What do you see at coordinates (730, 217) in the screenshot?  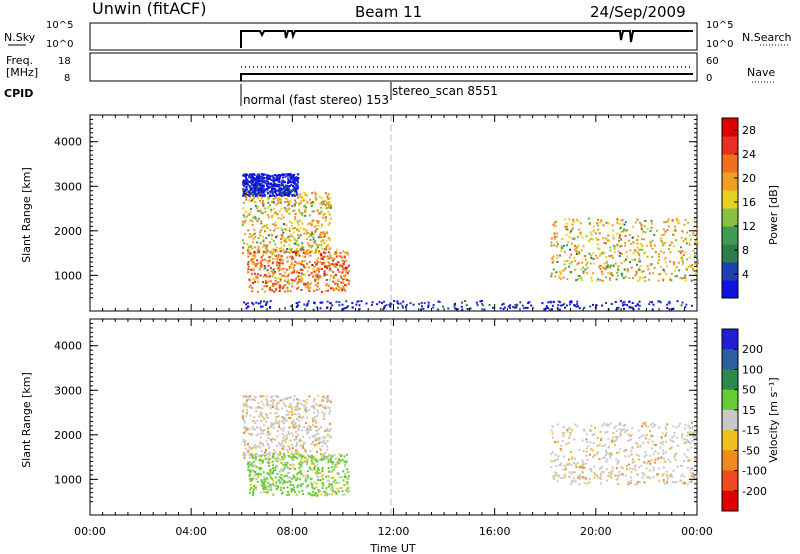 I see `colorbar-swatch` at bounding box center [730, 217].